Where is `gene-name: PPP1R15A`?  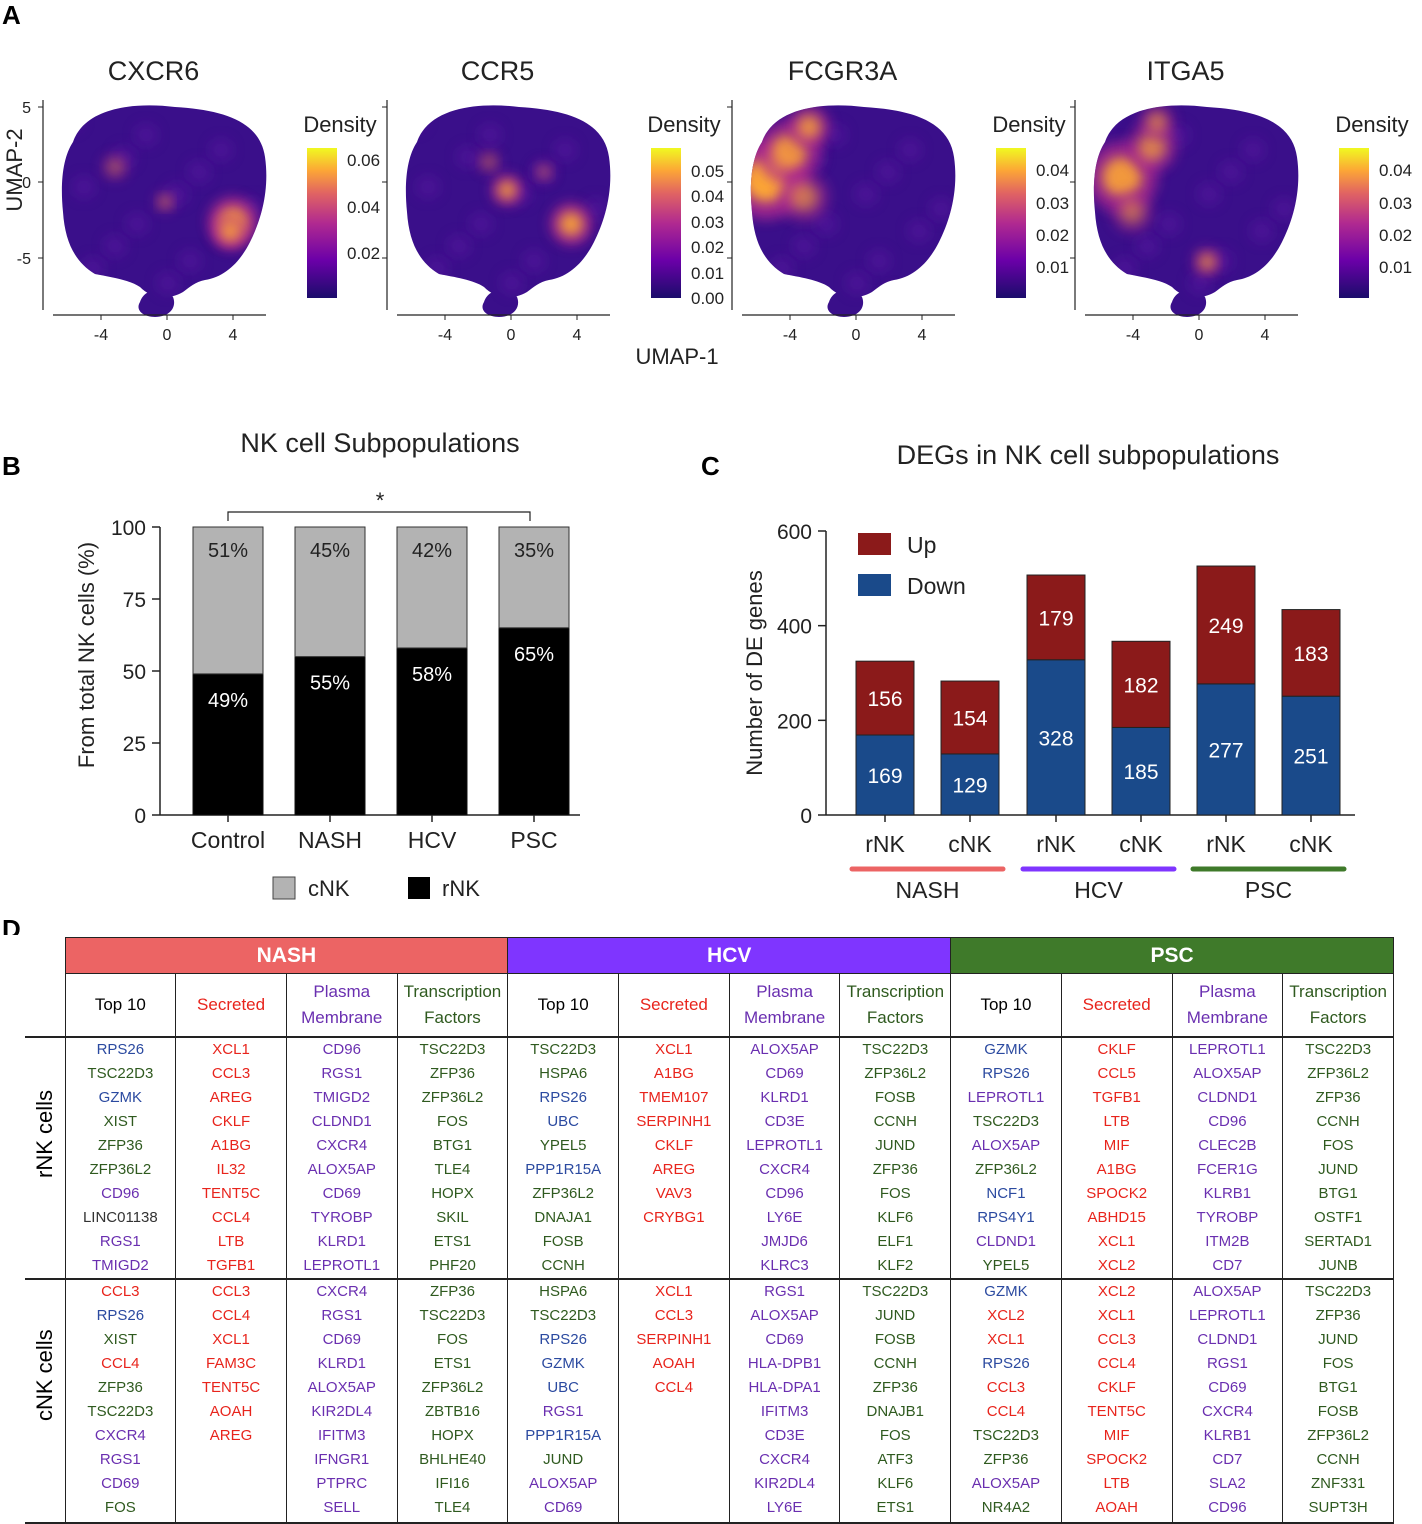 gene-name: PPP1R15A is located at coordinates (563, 1169).